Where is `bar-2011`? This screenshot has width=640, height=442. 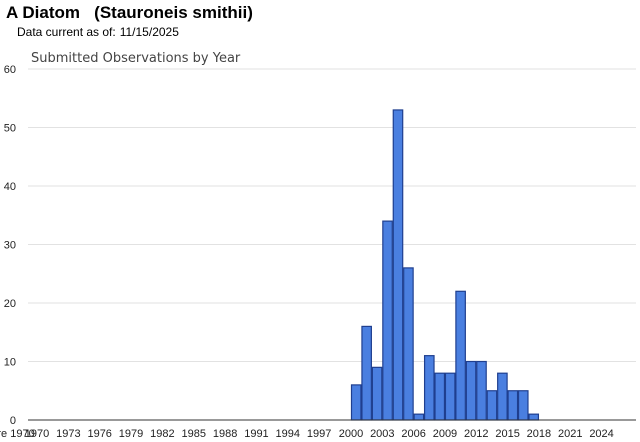 bar-2011 is located at coordinates (471, 390).